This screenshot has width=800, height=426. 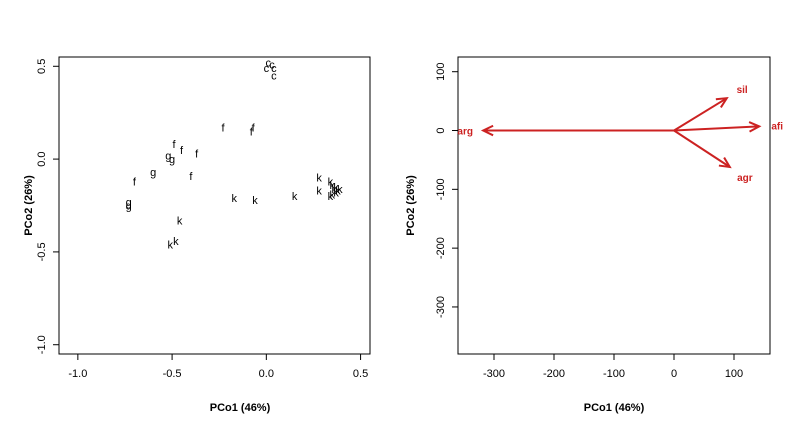 What do you see at coordinates (42, 66) in the screenshot?
I see `y-tick-label: 0.5` at bounding box center [42, 66].